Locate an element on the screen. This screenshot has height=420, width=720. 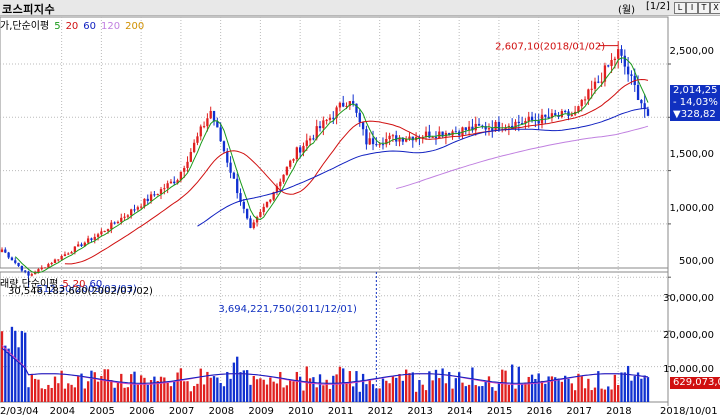
tool-button-i: I is located at coordinates (692, 8).